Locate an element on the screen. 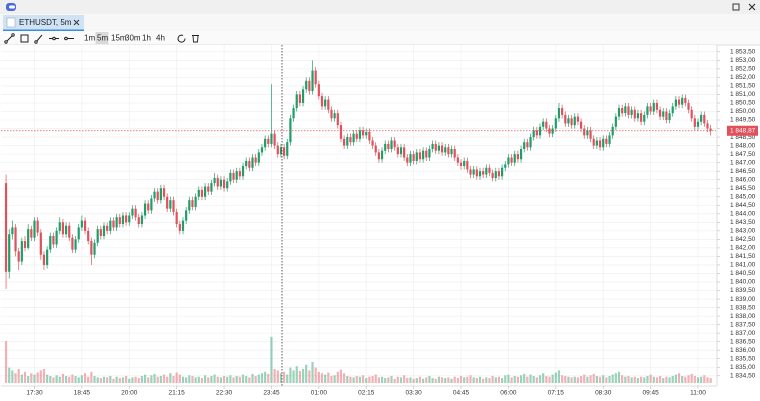 The image size is (760, 401). y-tick-label: 1 852,00 is located at coordinates (743, 77).